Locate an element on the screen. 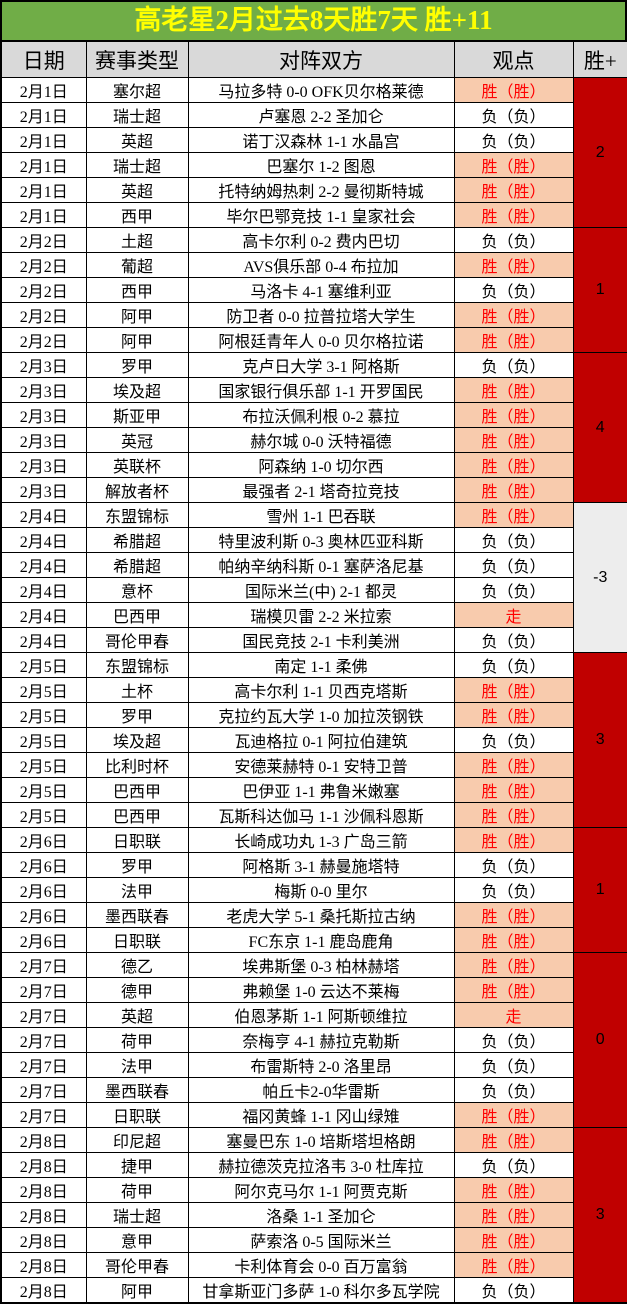 The width and height of the screenshot is (627, 1304). table-row: 2月3日 解放者杯 最强者 2-1 塔奇拉竞技 胜（胜） is located at coordinates (313, 490).